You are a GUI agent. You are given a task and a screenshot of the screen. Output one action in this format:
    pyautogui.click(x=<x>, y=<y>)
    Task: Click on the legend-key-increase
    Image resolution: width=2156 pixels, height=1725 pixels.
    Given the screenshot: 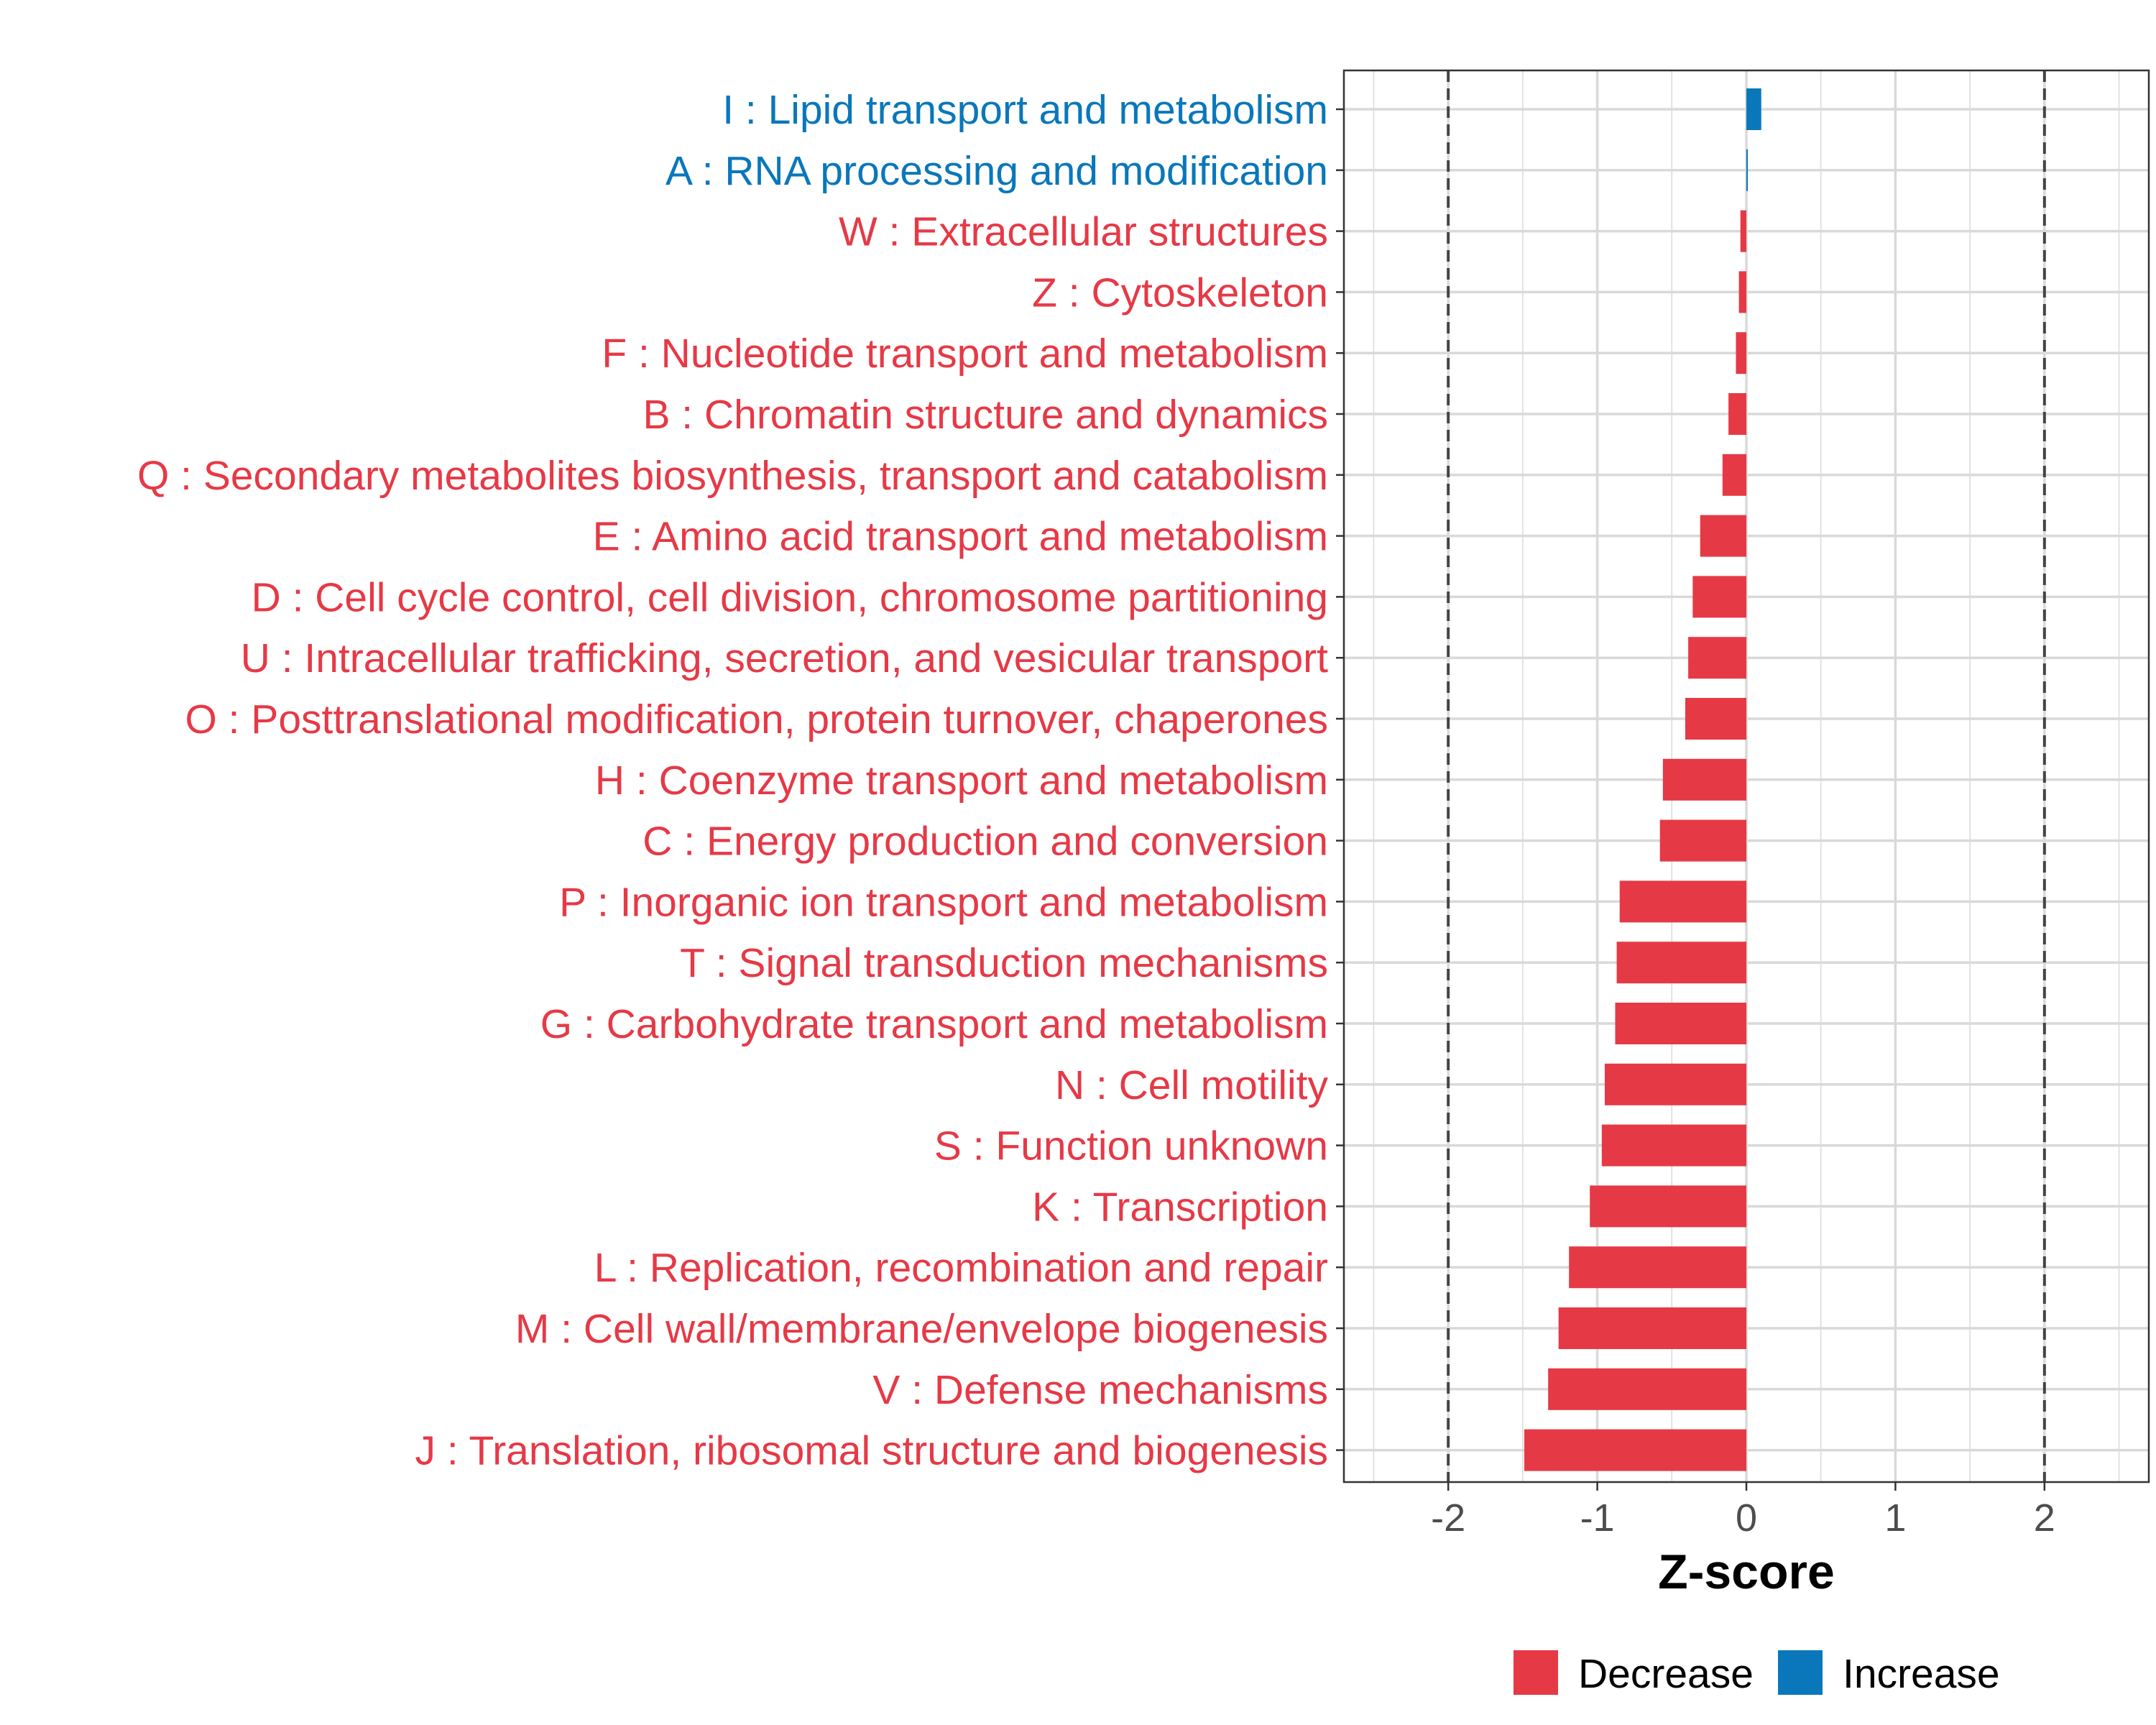 What is the action you would take?
    pyautogui.click(x=1800, y=1672)
    